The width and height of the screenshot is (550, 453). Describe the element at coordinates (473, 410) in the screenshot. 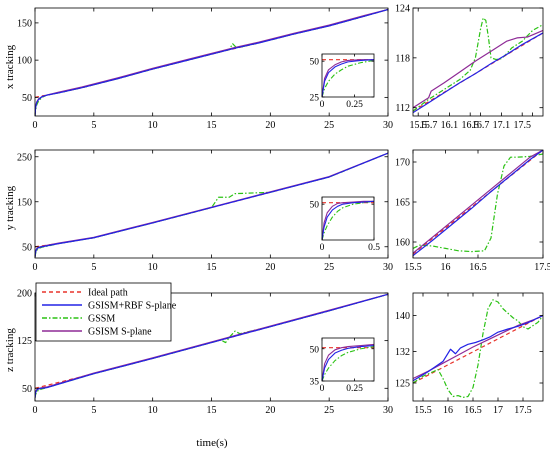

I see `z-zoom-xtick-label: 16.5` at that location.